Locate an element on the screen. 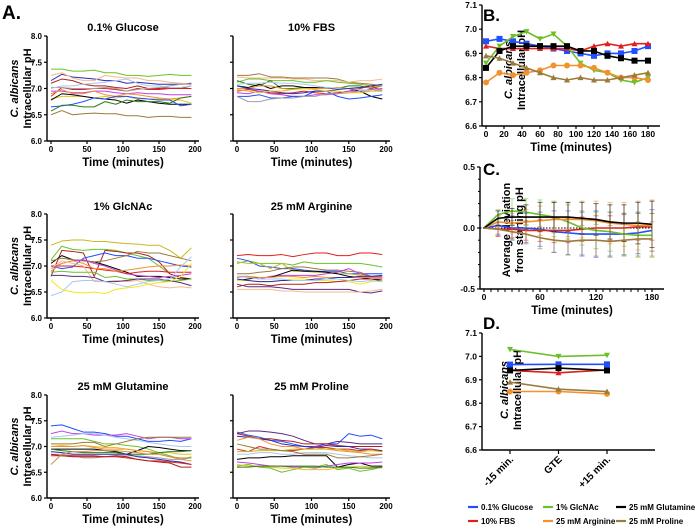 Image resolution: width=696 pixels, height=530 pixels. x-tick-label: 120 is located at coordinates (596, 297).